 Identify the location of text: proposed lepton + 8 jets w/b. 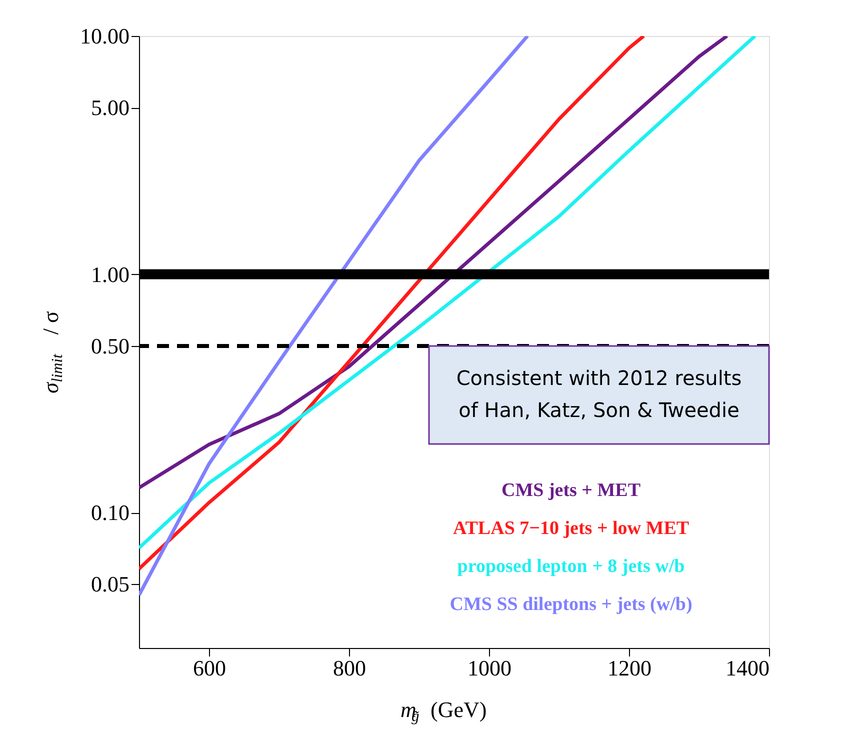
(571, 566).